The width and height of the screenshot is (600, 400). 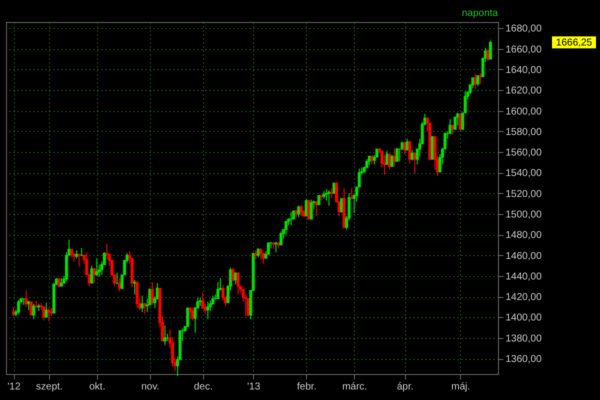 I want to click on x-tick-label: márc., so click(x=355, y=387).